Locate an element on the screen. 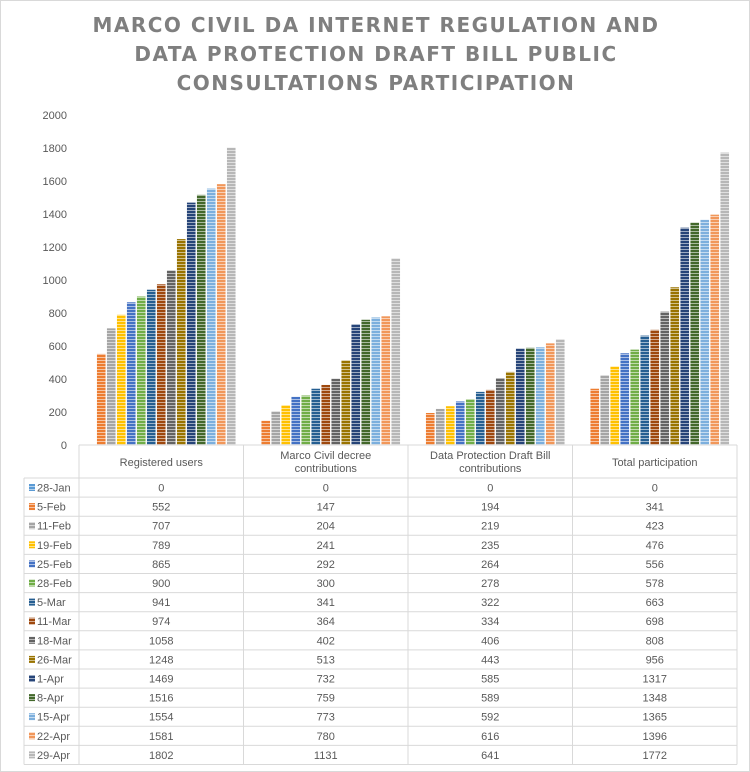 This screenshot has width=750, height=772. table-cell-value: 556 is located at coordinates (655, 565).